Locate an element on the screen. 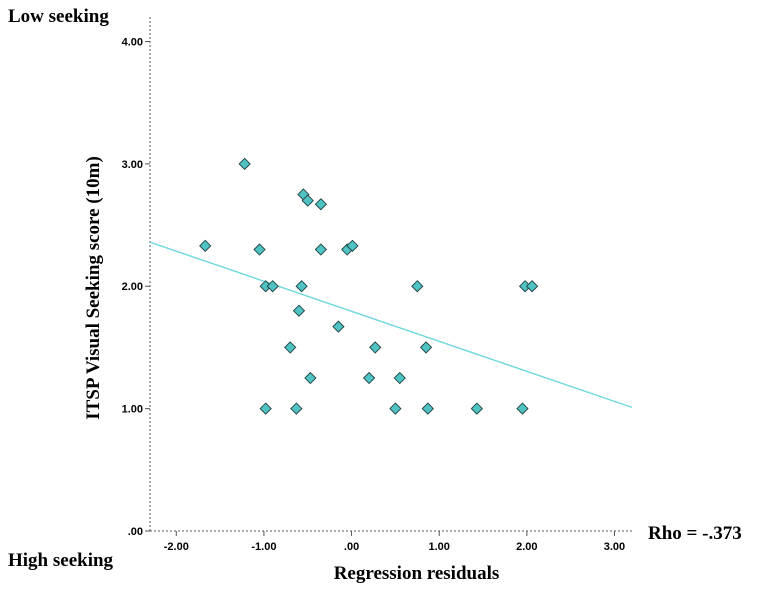 This screenshot has width=763, height=589. y-tick-label: 4.00 is located at coordinates (132, 42).